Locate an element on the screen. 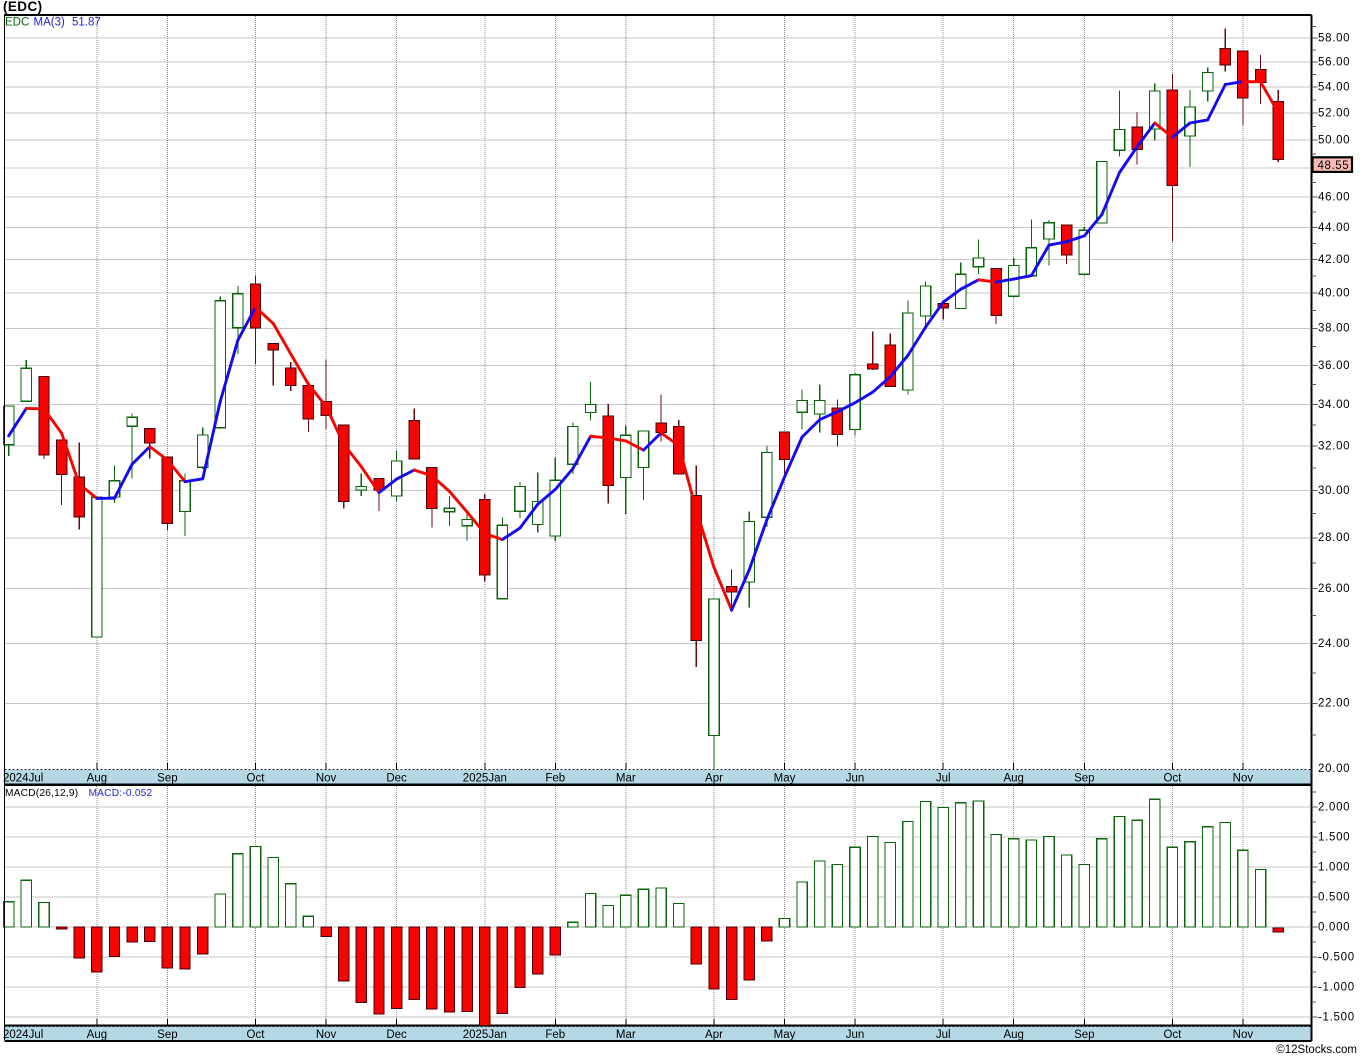 Image resolution: width=1360 pixels, height=1056 pixels. svg-text: 48.55 is located at coordinates (1334, 166).